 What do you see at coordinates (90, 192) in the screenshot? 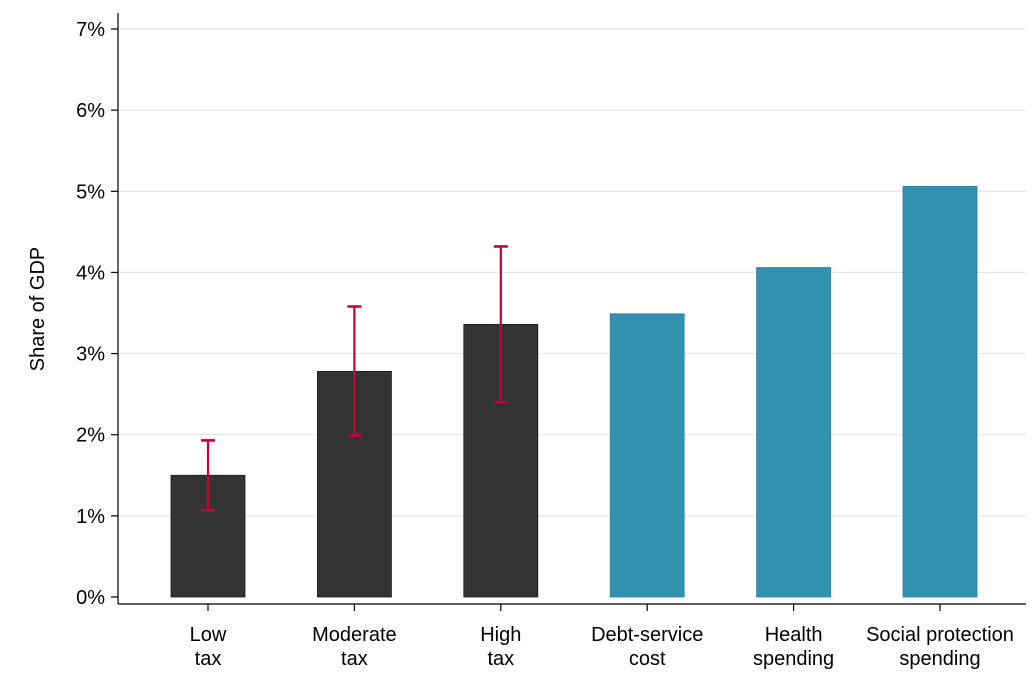
I see `y-tick-label: 5%` at bounding box center [90, 192].